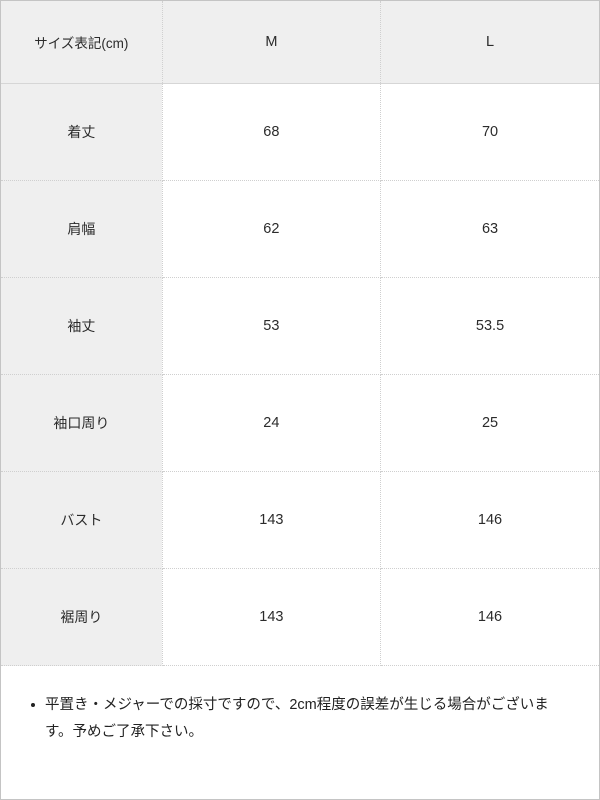 This screenshot has height=800, width=600. What do you see at coordinates (489, 42) in the screenshot?
I see `column-header-size-l: L` at bounding box center [489, 42].